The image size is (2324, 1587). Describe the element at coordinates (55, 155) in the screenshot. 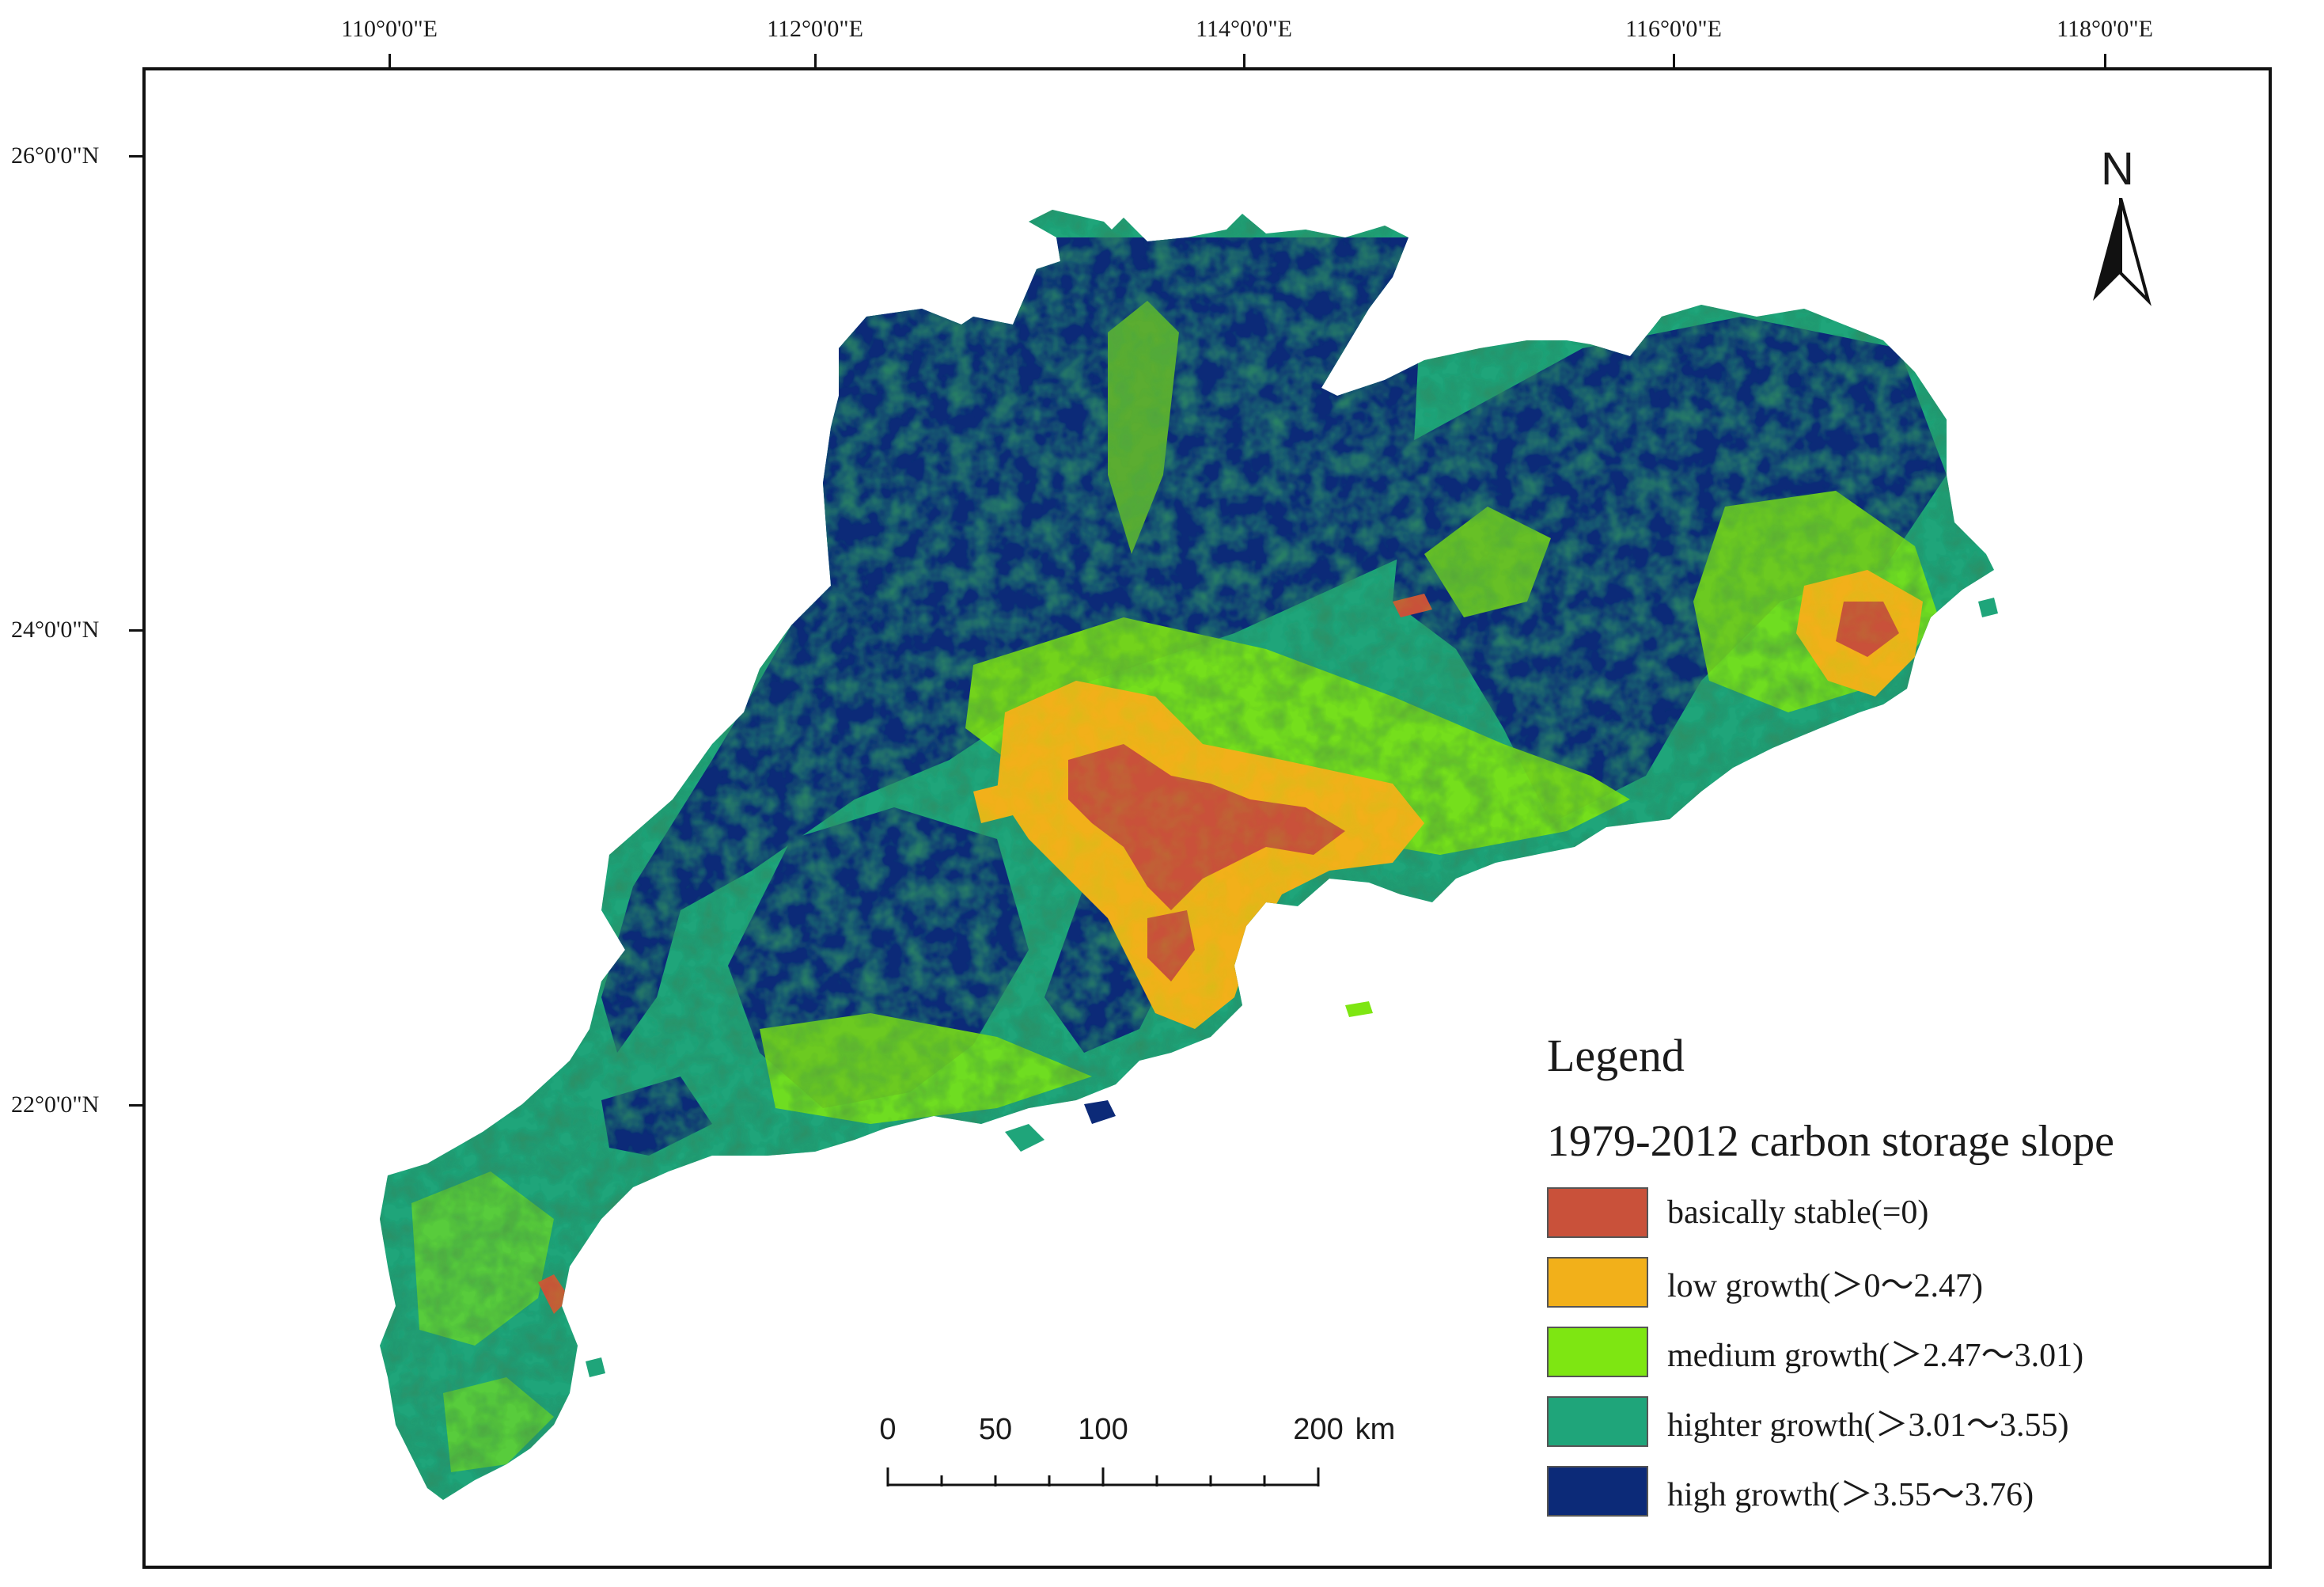

I see `latitude-label: 26°0'0"N` at that location.